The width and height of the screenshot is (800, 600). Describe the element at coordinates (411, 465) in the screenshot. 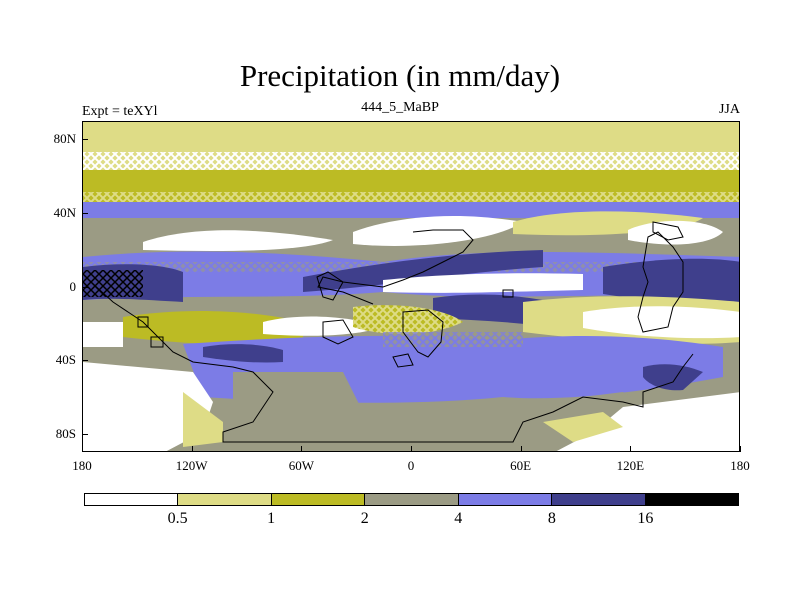

I see `xtick-label: 0` at that location.